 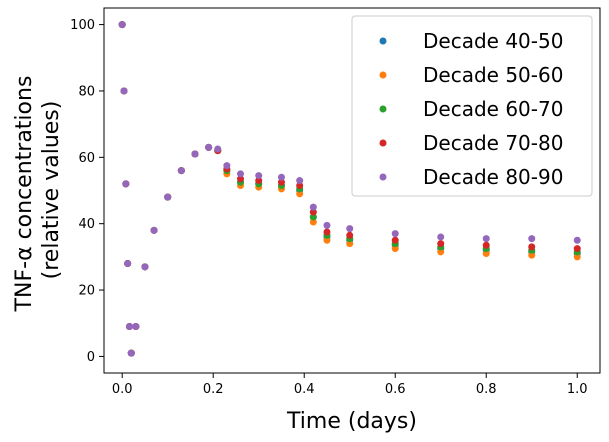 What do you see at coordinates (51, 190) in the screenshot?
I see `y-axis-title-line-2: (relative values)` at bounding box center [51, 190].